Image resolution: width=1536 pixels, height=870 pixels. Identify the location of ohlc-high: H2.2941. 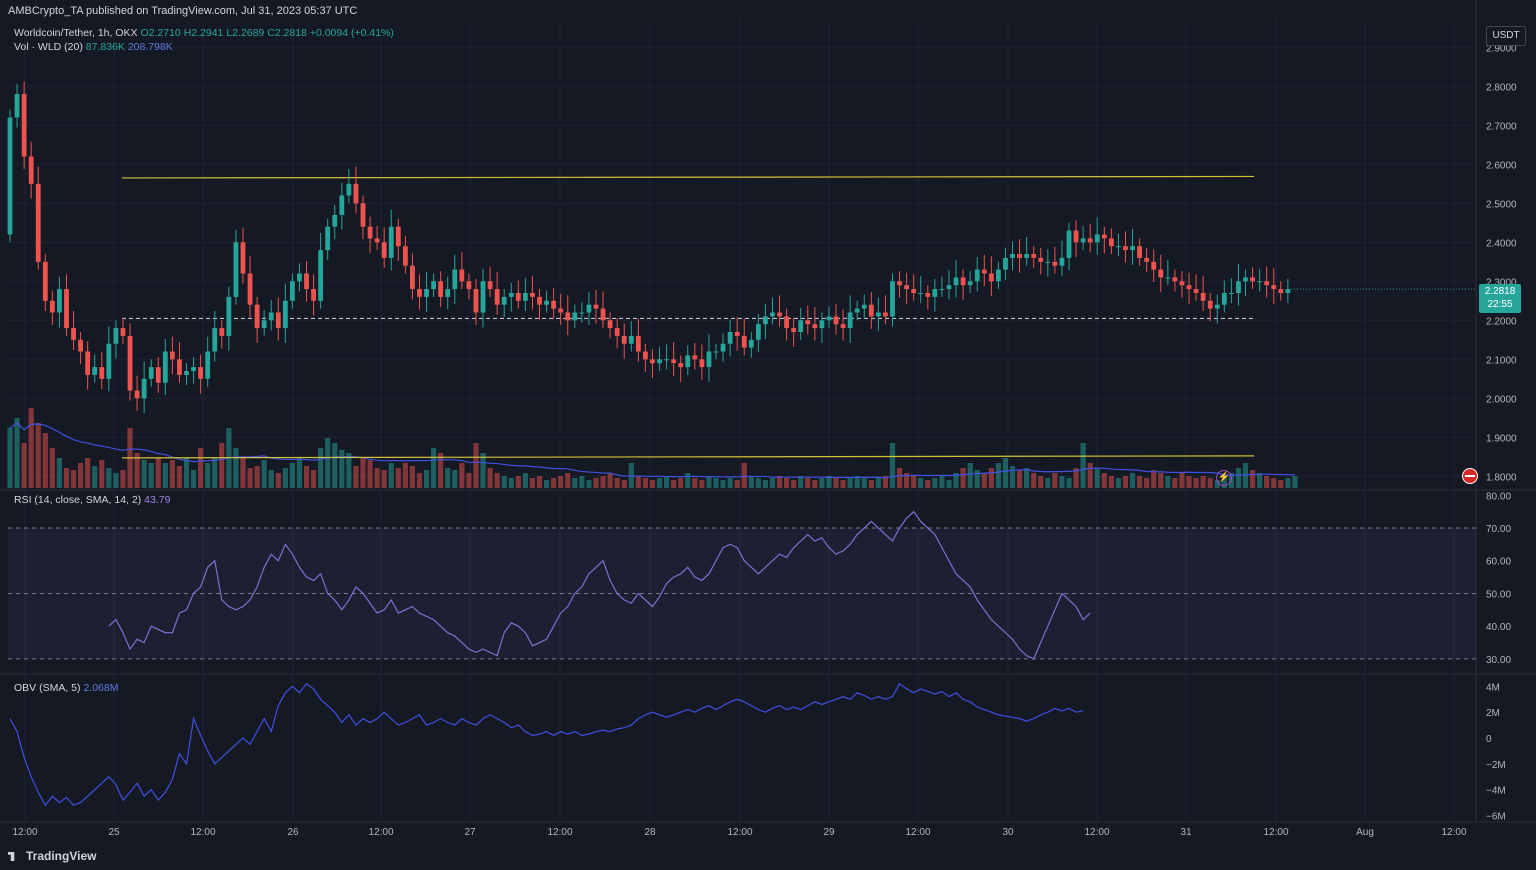
(203, 33).